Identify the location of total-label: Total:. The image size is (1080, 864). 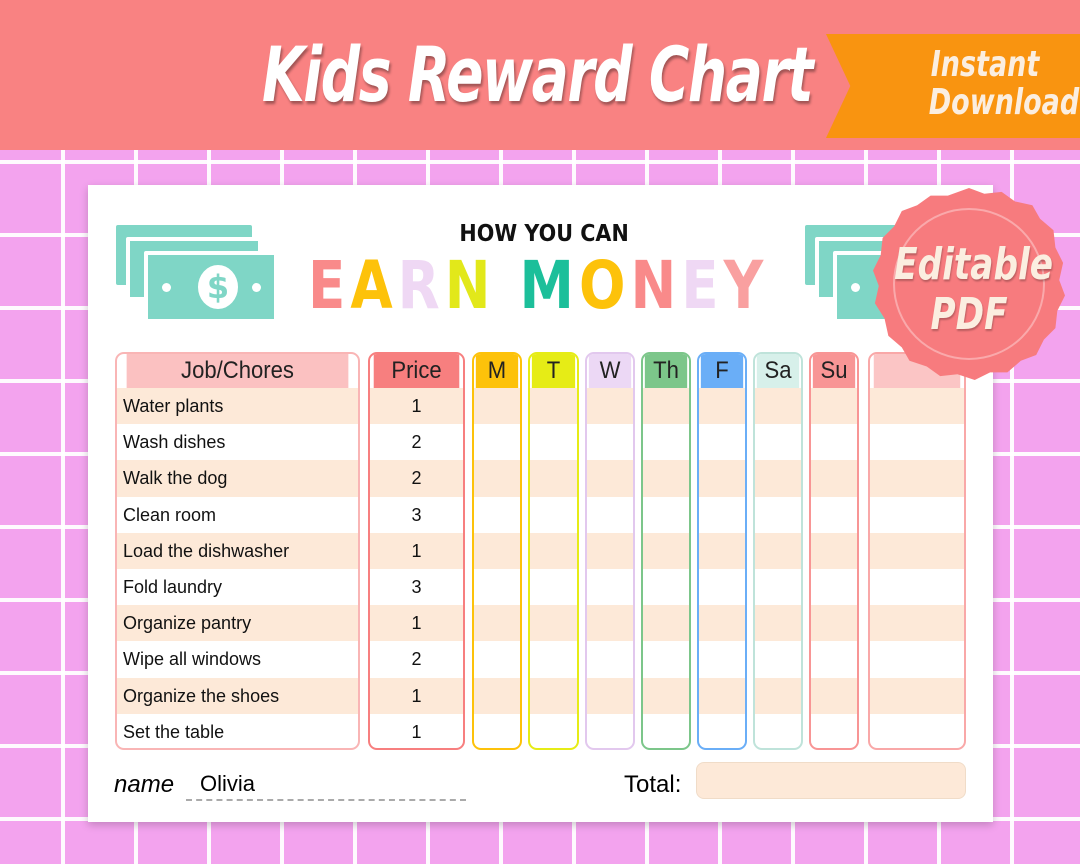
(653, 784).